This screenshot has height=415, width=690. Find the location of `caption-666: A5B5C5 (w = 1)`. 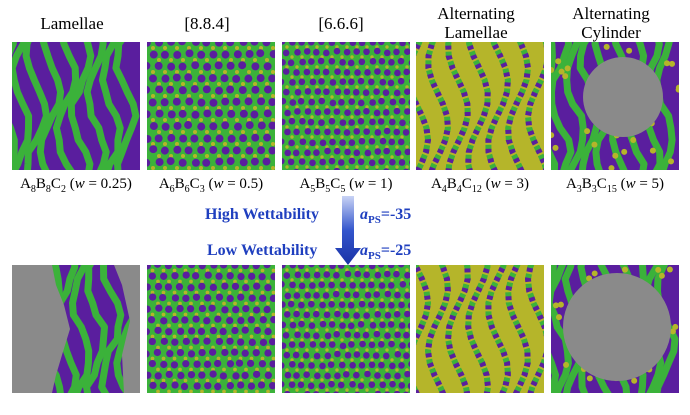

caption-666: A5B5C5 (w = 1) is located at coordinates (346, 185).